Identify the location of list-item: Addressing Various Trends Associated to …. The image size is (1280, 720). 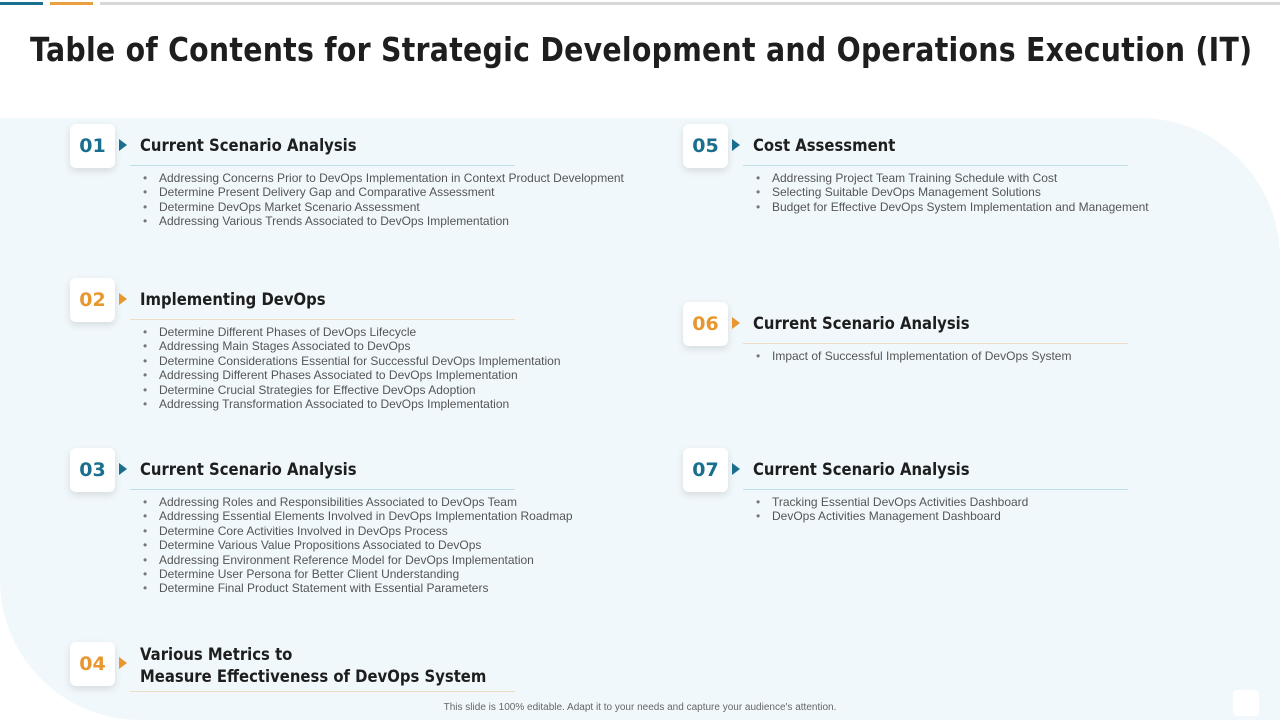
(383, 221).